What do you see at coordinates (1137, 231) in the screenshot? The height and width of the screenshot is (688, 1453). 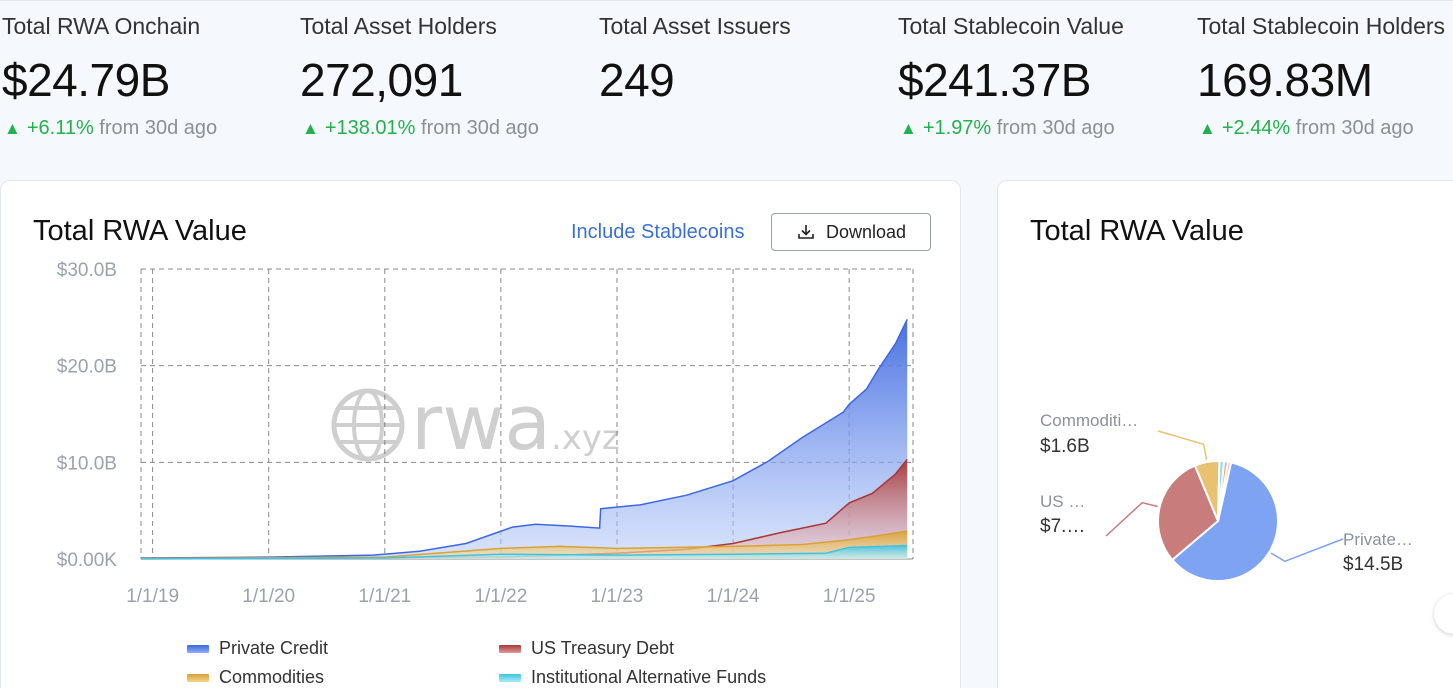 I see `pie-title: Total RWA Value` at bounding box center [1137, 231].